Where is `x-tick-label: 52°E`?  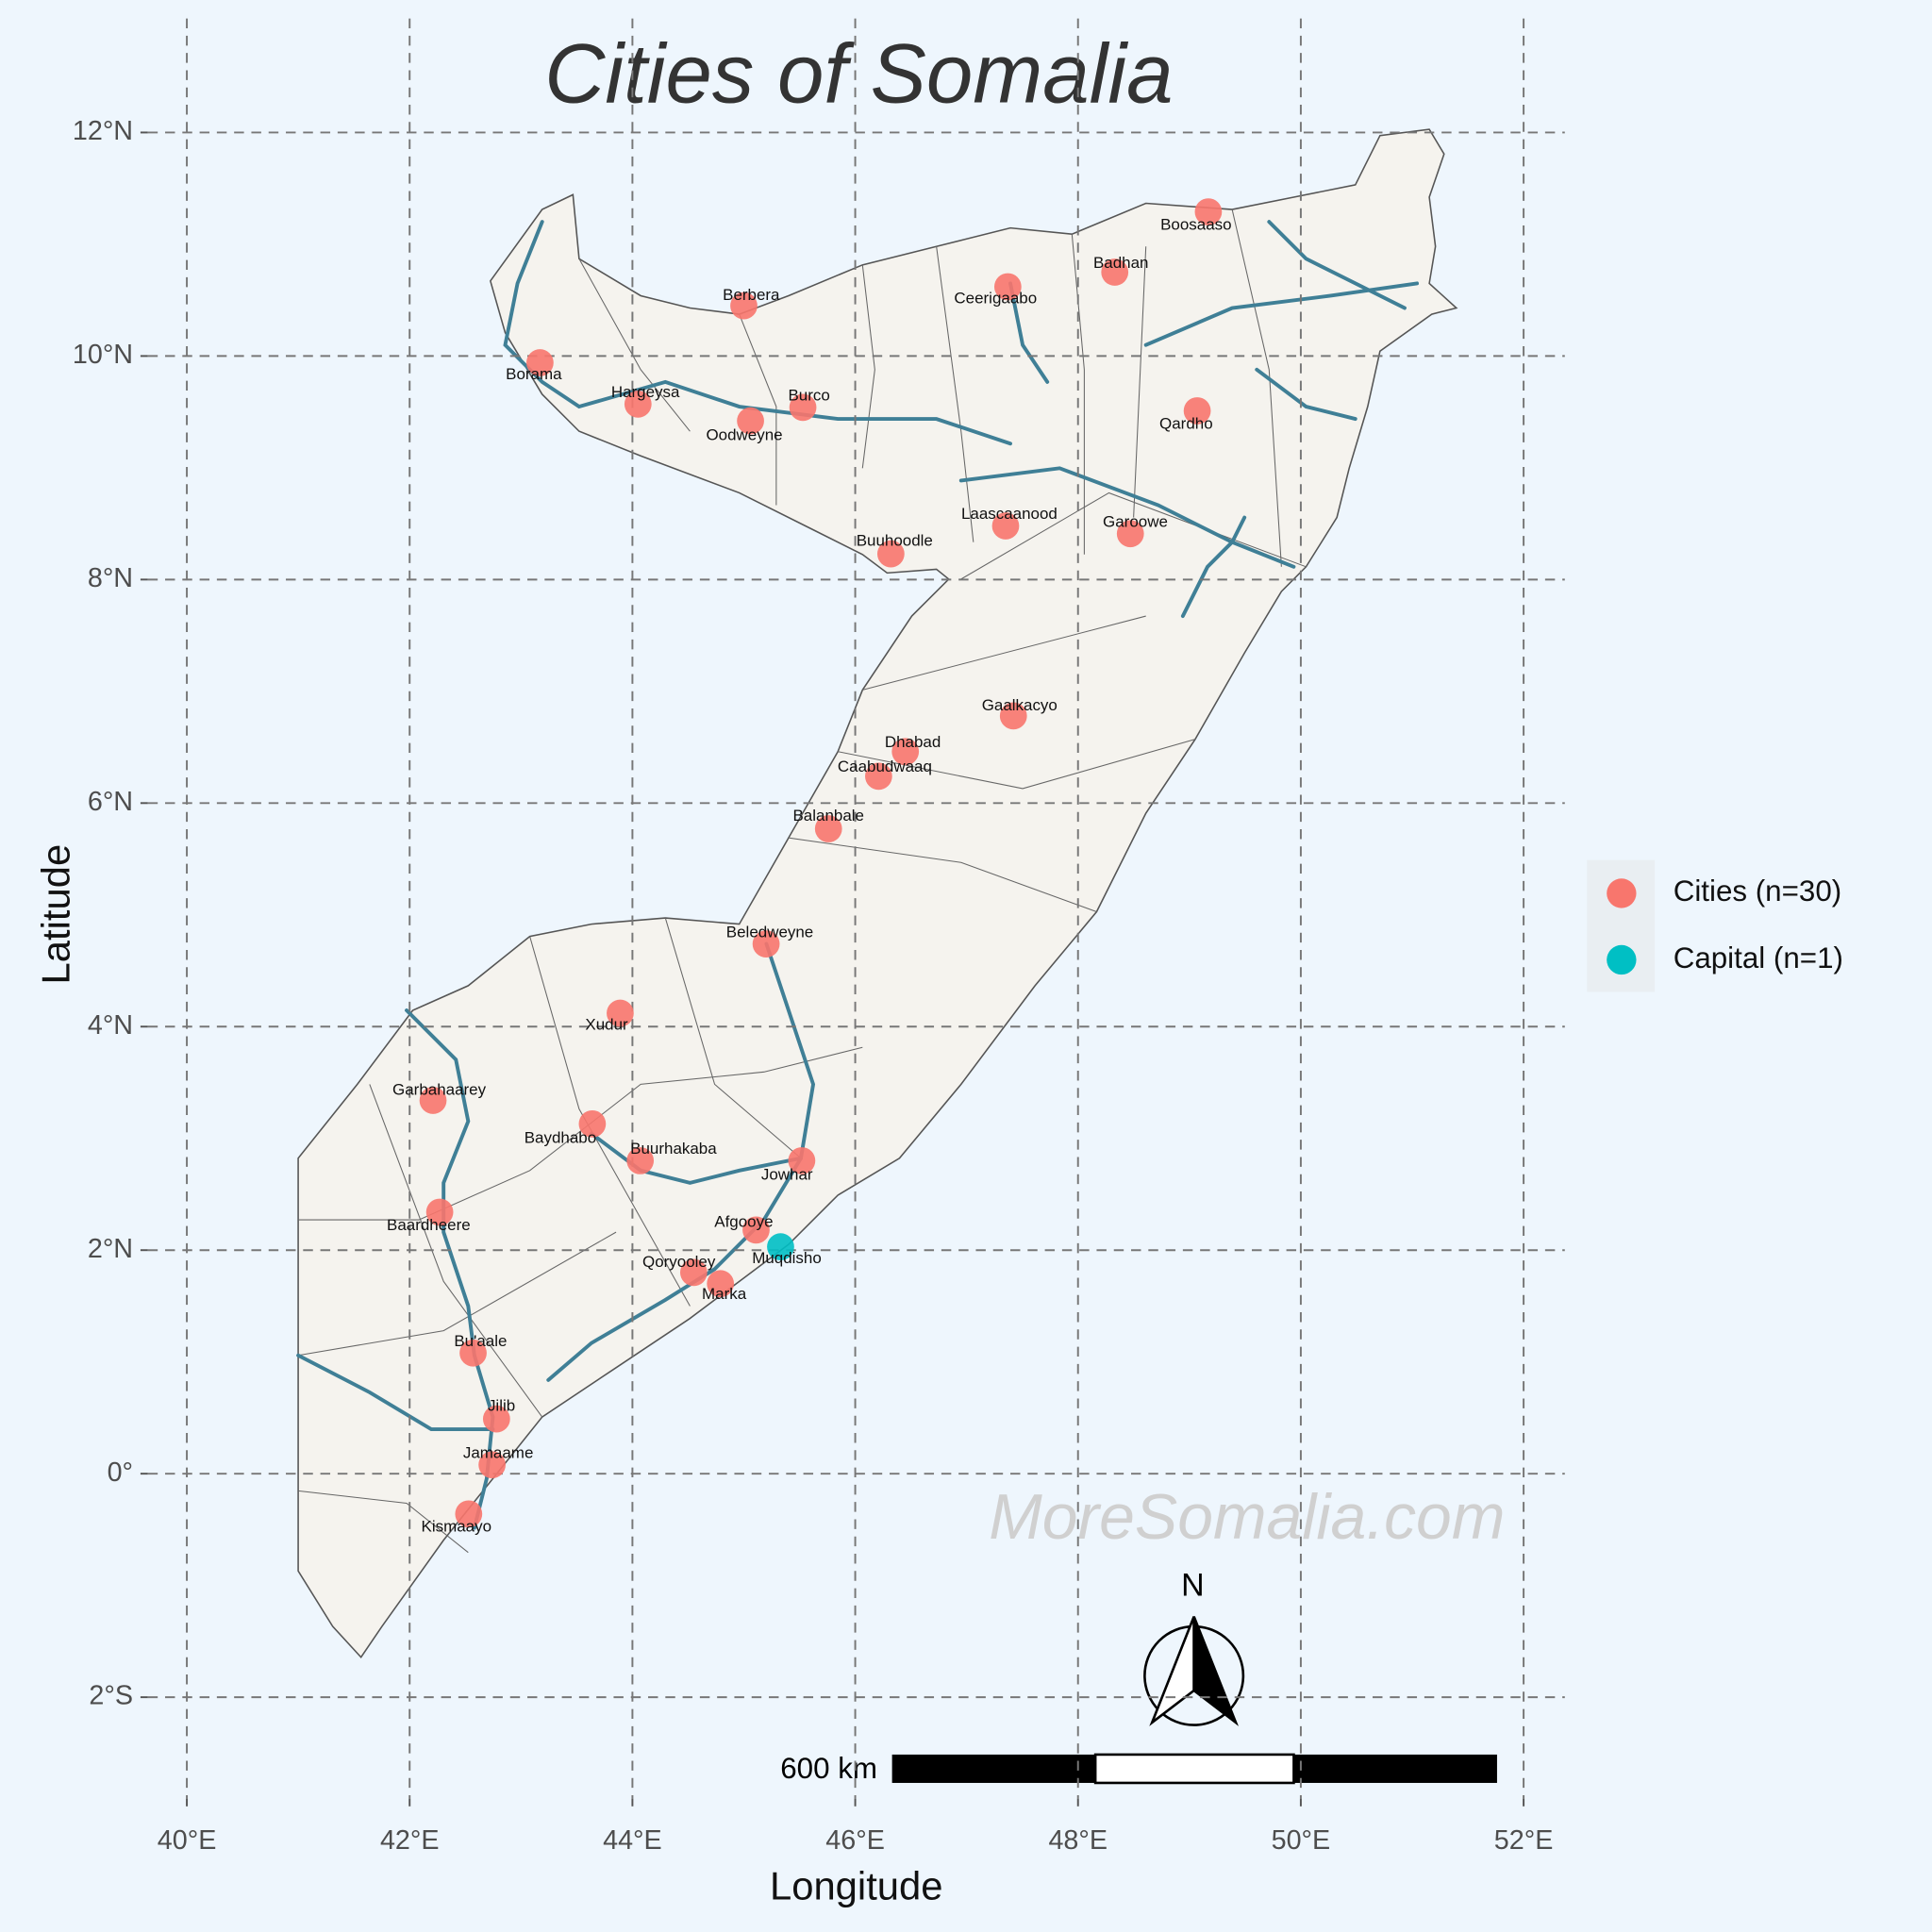
x-tick-label: 52°E is located at coordinates (1524, 1841).